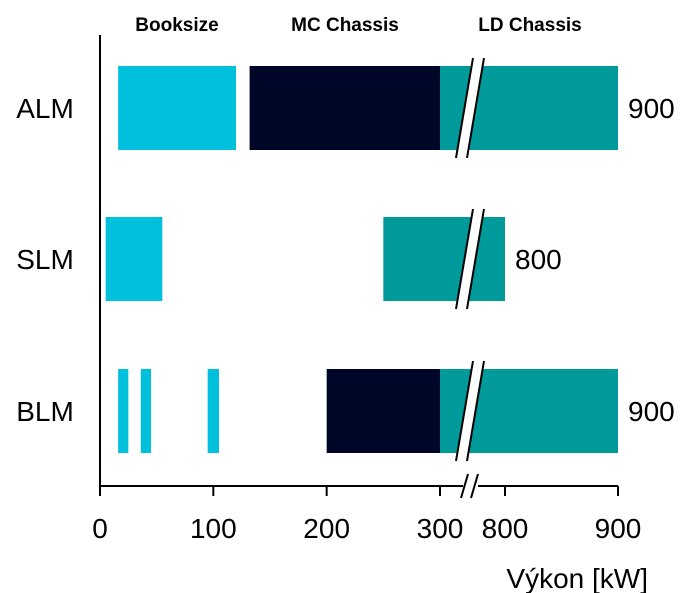  I want to click on x-tick-label-200: 200, so click(326, 528).